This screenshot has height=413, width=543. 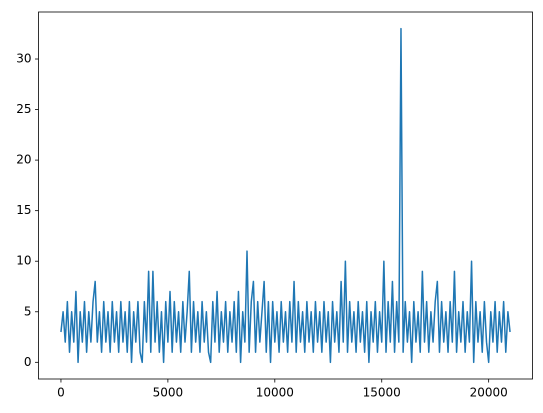 I want to click on y-tick-label: 15, so click(x=23, y=210).